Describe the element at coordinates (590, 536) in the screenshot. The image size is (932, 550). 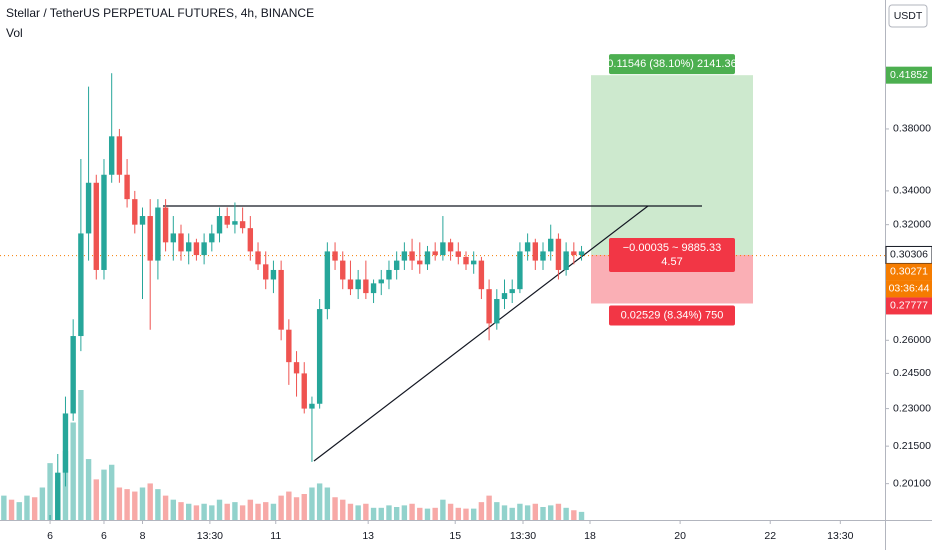
I see `x-tick-label: 18` at that location.